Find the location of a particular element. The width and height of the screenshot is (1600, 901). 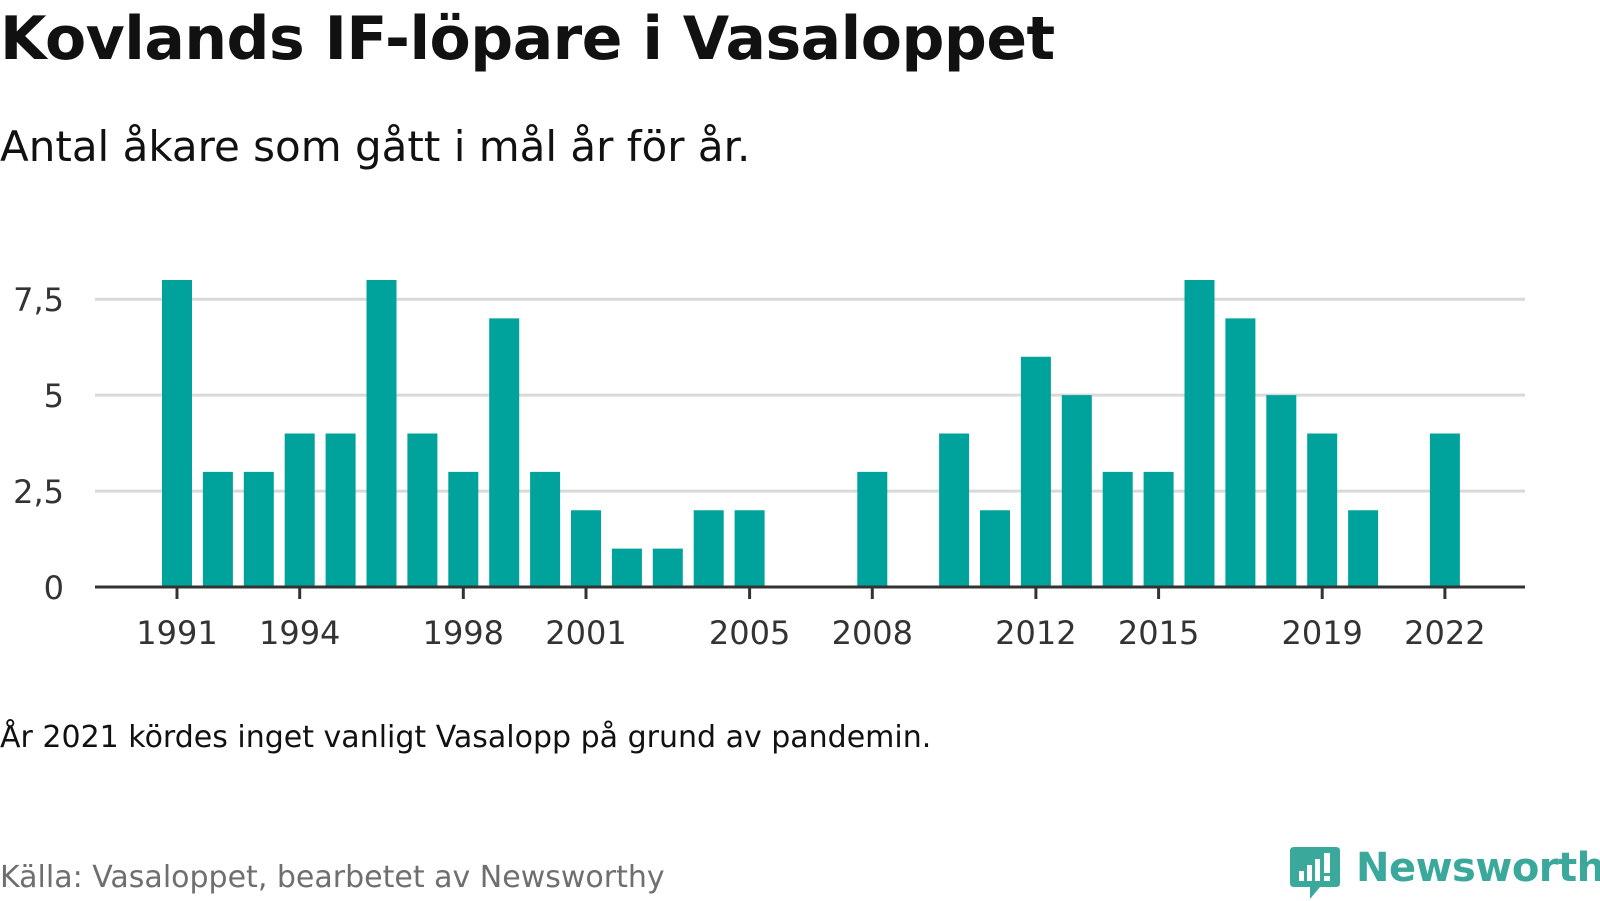

bar-1996 is located at coordinates (381, 433).